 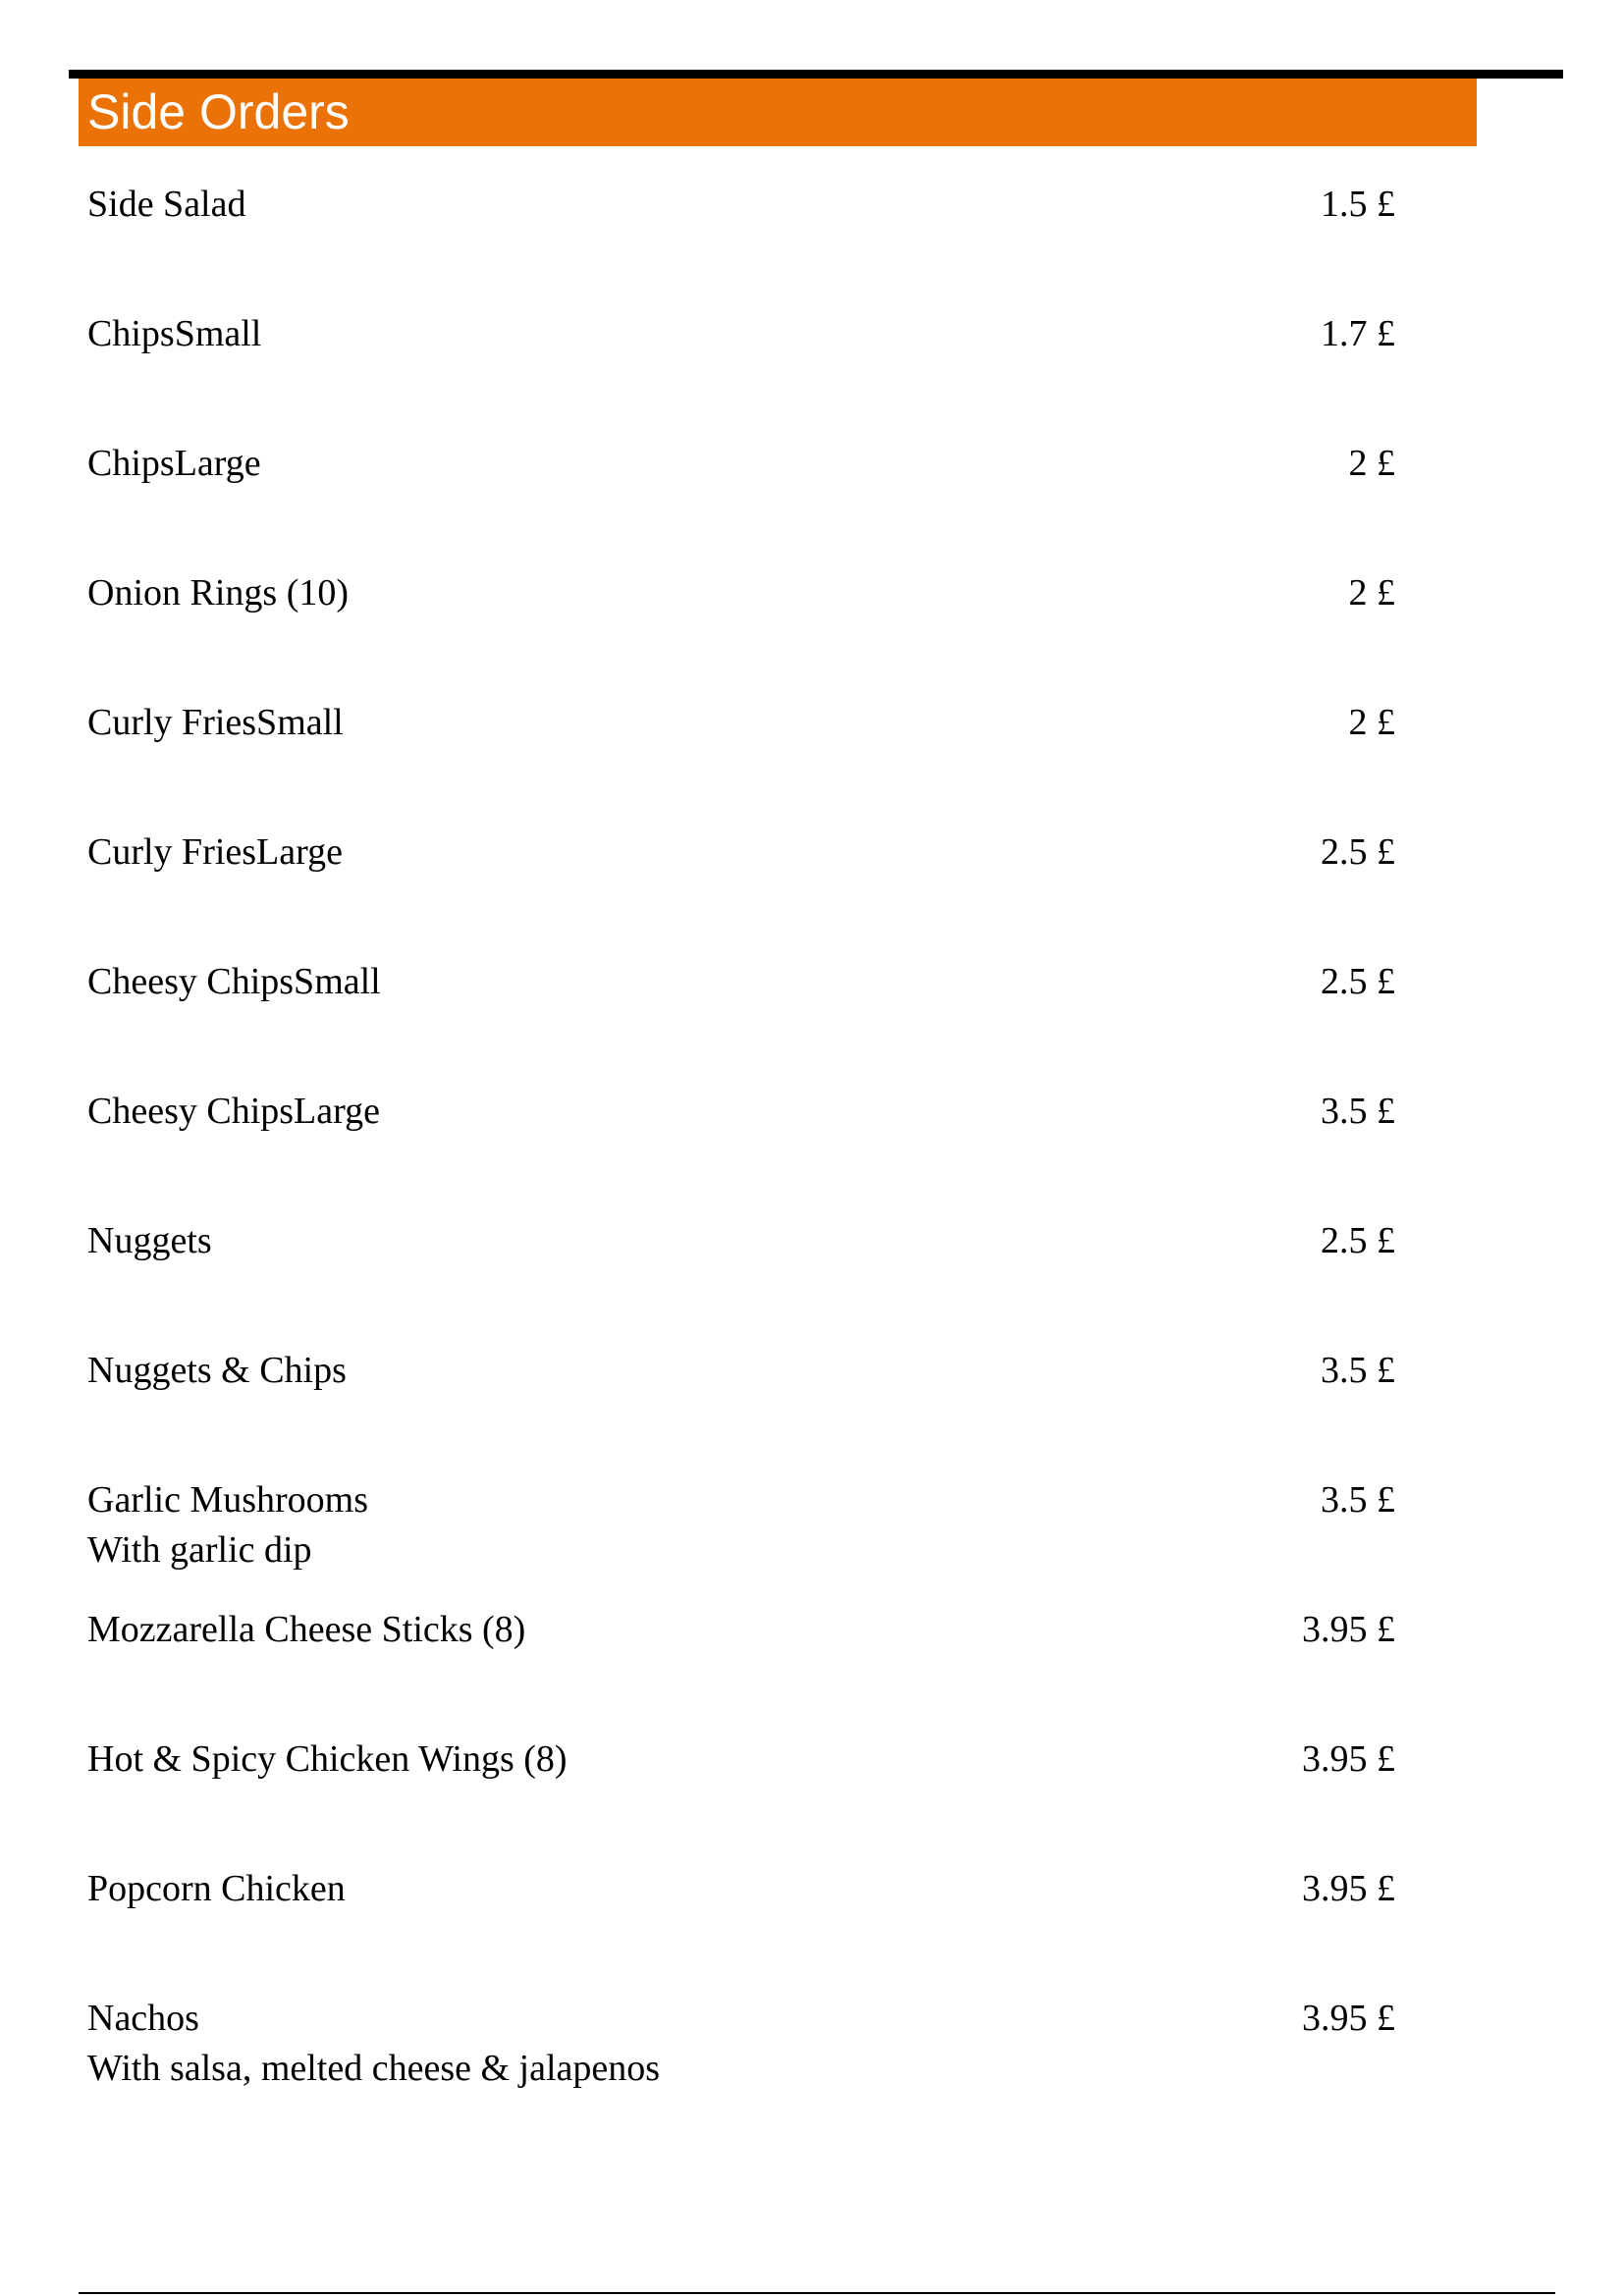 What do you see at coordinates (741, 369) in the screenshot?
I see `menu-item: ChipsSmall 1.7 £` at bounding box center [741, 369].